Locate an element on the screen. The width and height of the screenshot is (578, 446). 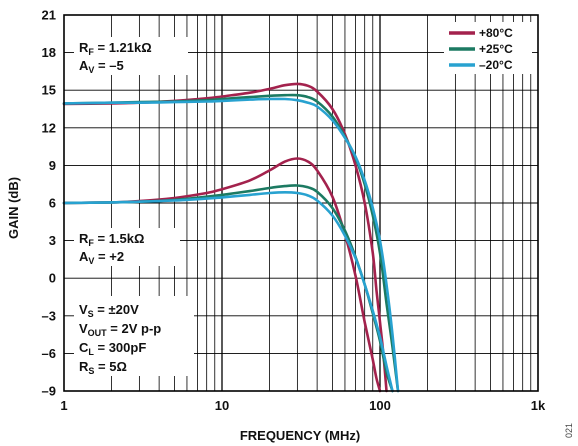
annotation-av-plus2-rf: RF = 1.5kΩ is located at coordinates (111, 239).